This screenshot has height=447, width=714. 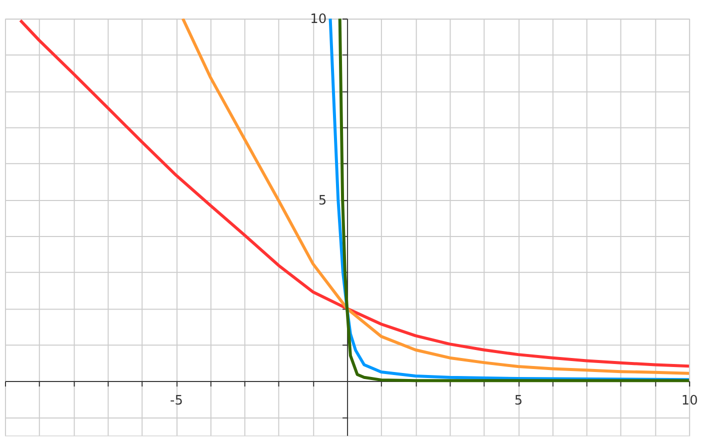 What do you see at coordinates (176, 400) in the screenshot?
I see `x-tick-label: -5` at bounding box center [176, 400].